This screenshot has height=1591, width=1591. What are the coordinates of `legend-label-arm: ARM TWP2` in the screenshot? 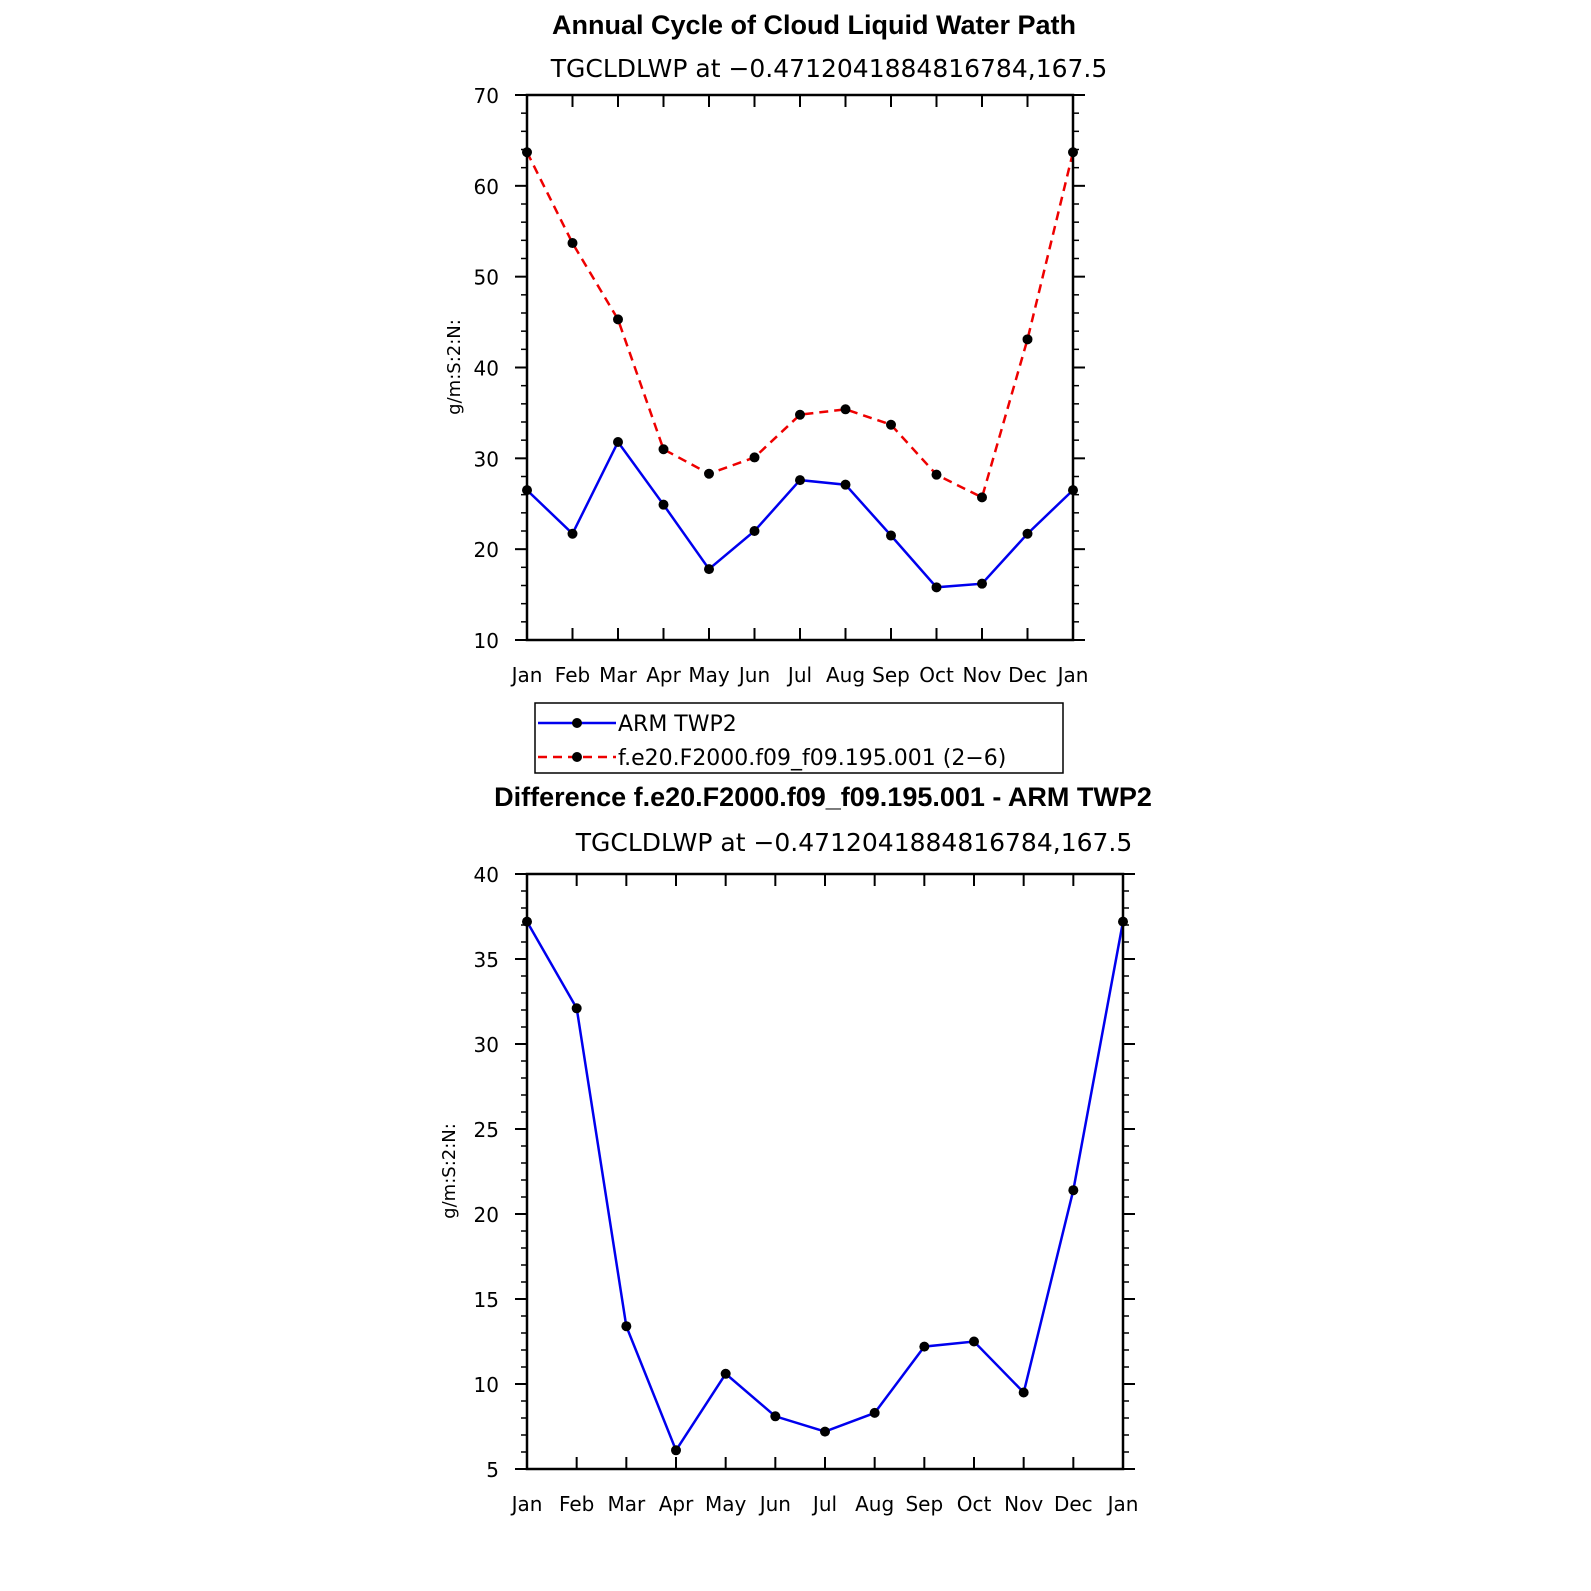 It's located at (677, 724).